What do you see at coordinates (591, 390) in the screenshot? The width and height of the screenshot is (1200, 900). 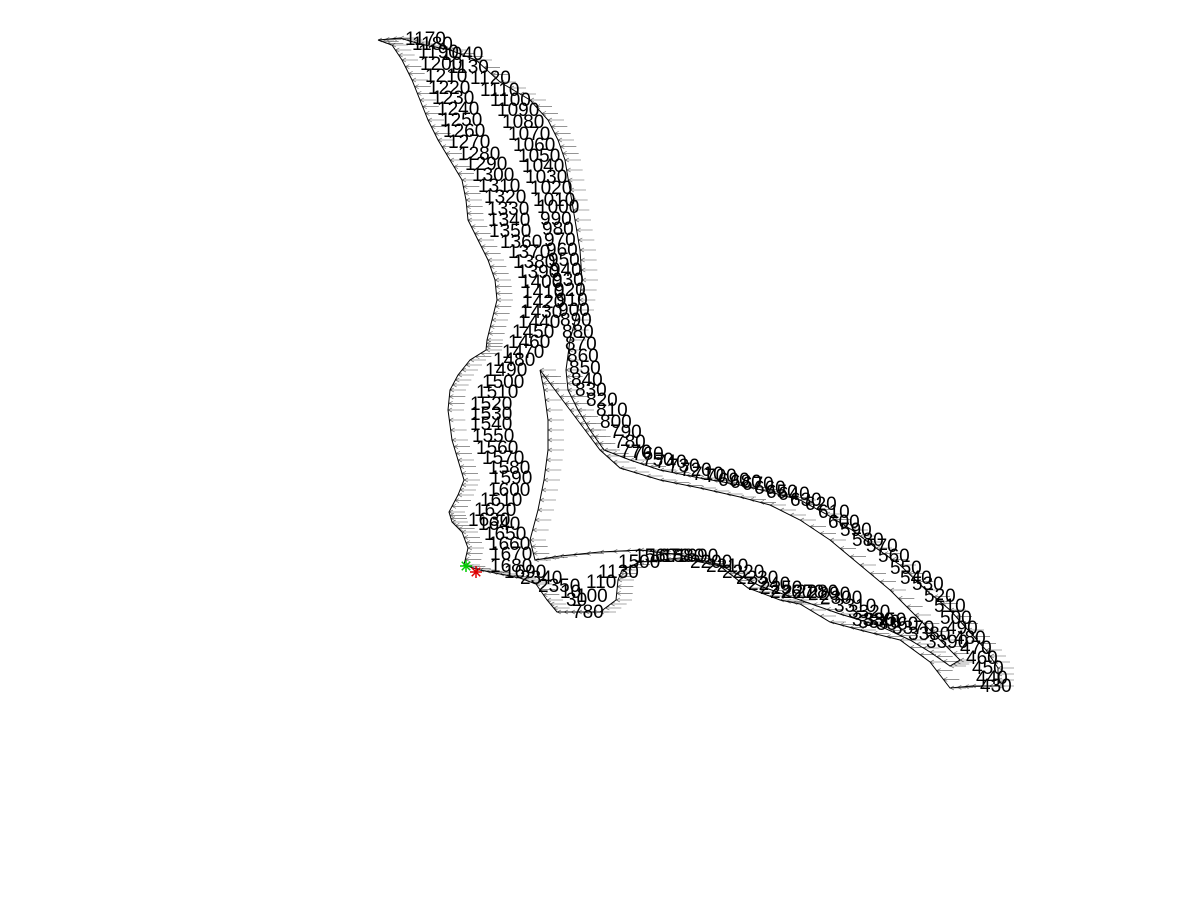 I see `node-label: 830` at bounding box center [591, 390].